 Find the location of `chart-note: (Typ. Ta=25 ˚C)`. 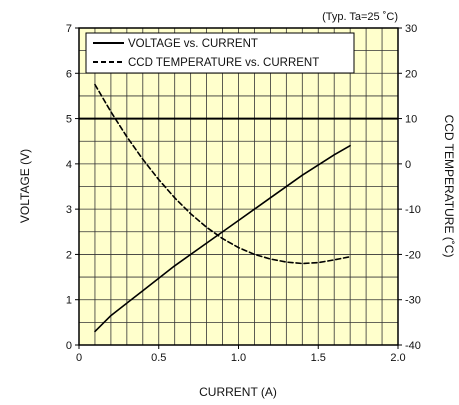

chart-note: (Typ. Ta=25 ˚C) is located at coordinates (360, 17).